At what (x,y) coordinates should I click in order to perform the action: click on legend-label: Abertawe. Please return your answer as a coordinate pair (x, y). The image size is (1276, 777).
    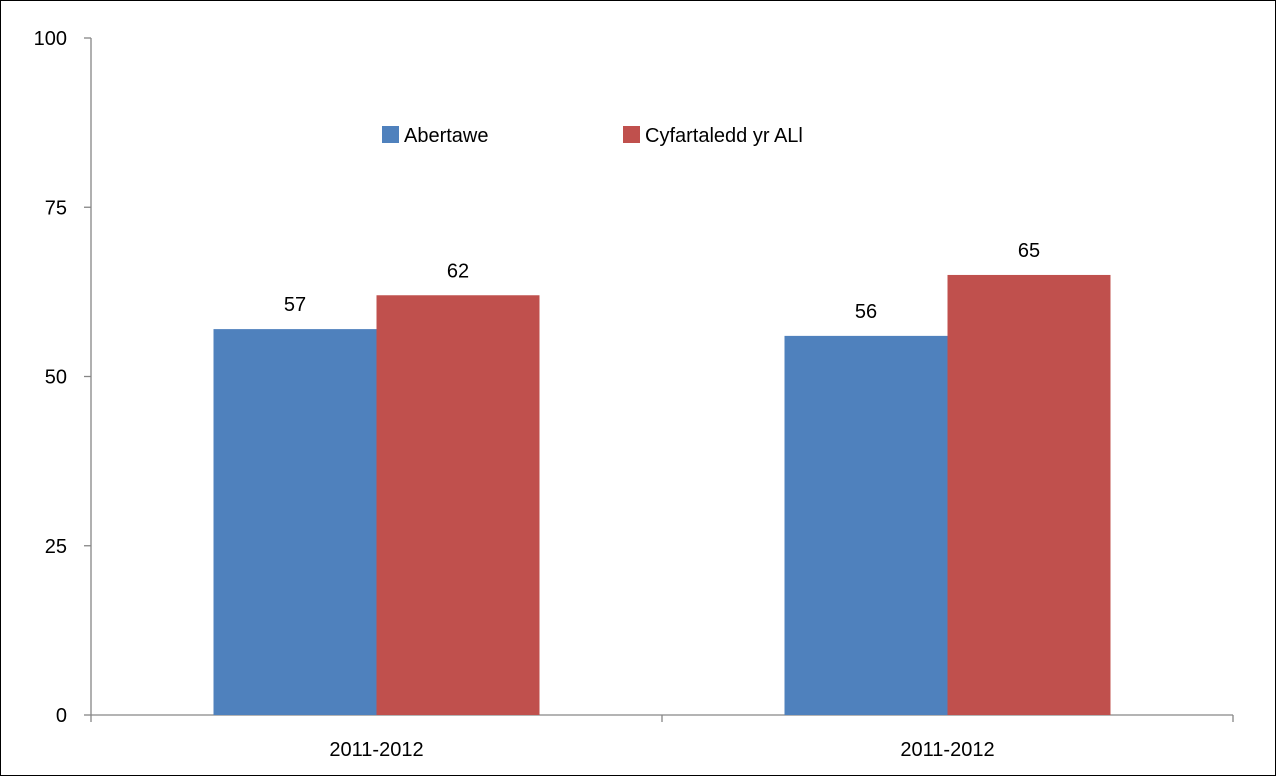
    Looking at the image, I should click on (446, 136).